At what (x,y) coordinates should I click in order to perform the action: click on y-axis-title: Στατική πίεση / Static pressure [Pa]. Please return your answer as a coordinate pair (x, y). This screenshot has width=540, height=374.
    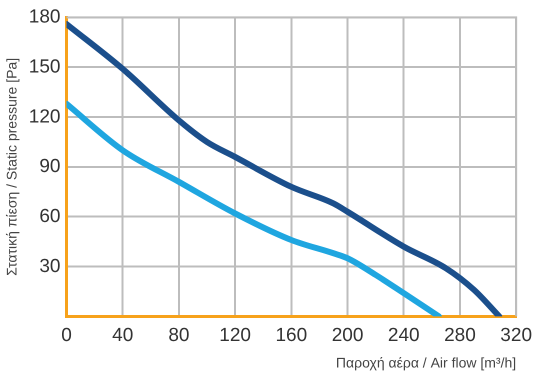
    Looking at the image, I should click on (11, 167).